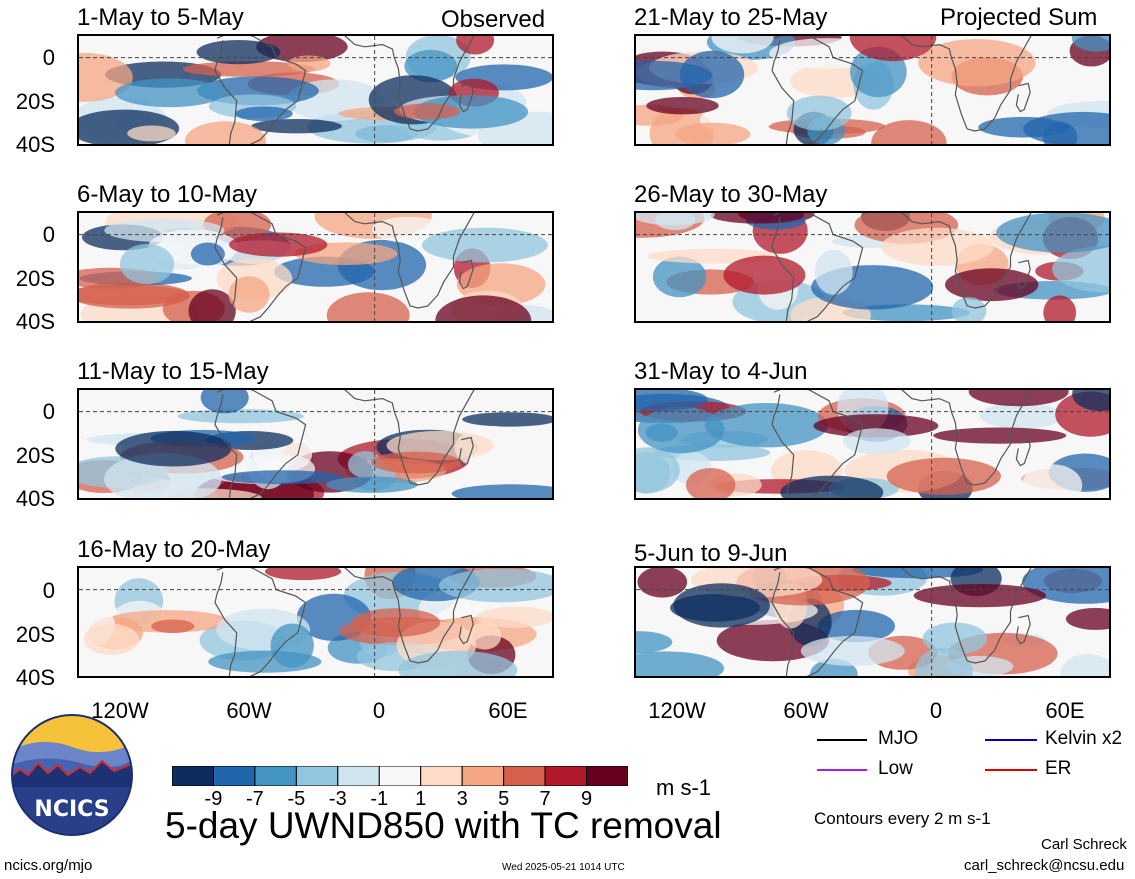 The height and width of the screenshot is (879, 1135). What do you see at coordinates (120, 710) in the screenshot?
I see `x-tick-label: 120W` at bounding box center [120, 710].